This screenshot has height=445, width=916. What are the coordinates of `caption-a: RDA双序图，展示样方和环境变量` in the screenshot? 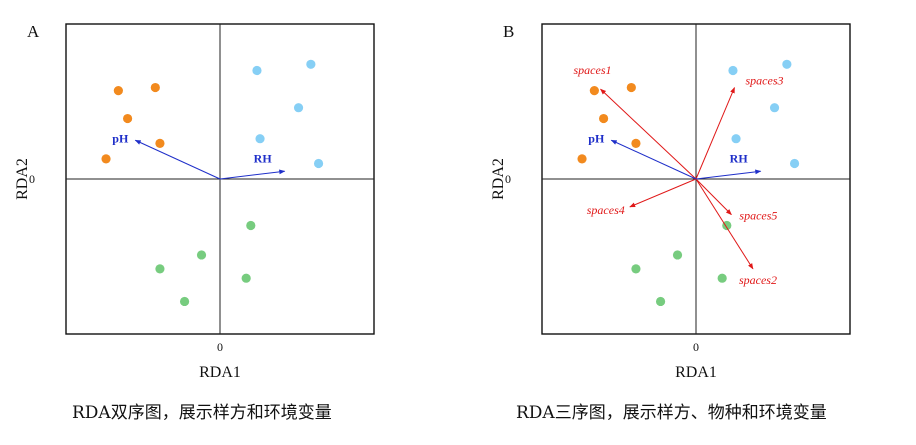 It's located at (202, 413).